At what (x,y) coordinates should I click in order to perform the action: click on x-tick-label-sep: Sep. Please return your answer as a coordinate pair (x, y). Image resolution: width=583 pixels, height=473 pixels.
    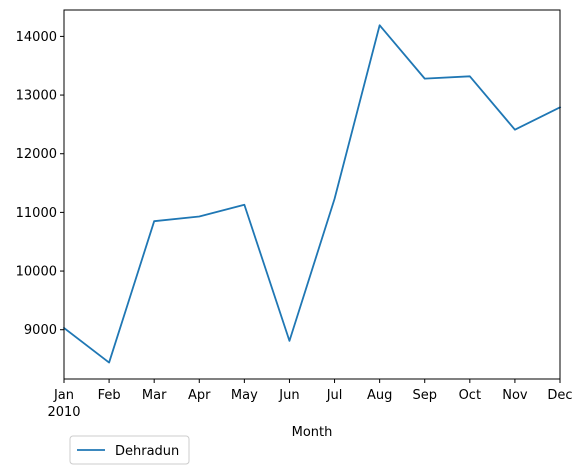
    Looking at the image, I should click on (424, 395).